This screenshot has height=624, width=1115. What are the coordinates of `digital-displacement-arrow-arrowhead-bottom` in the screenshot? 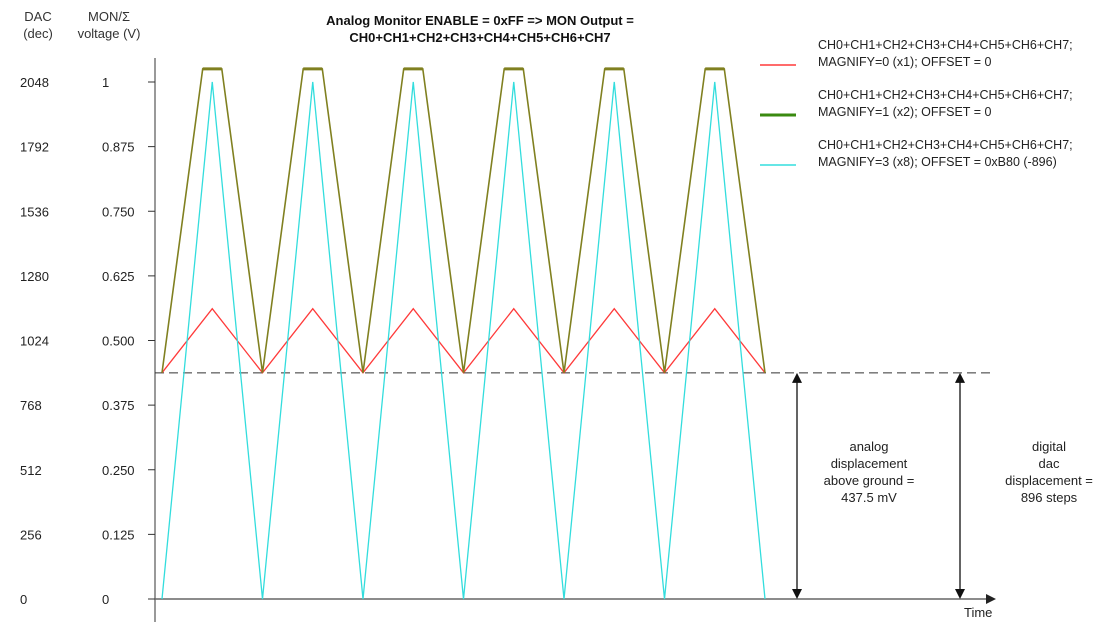 It's located at (960, 594).